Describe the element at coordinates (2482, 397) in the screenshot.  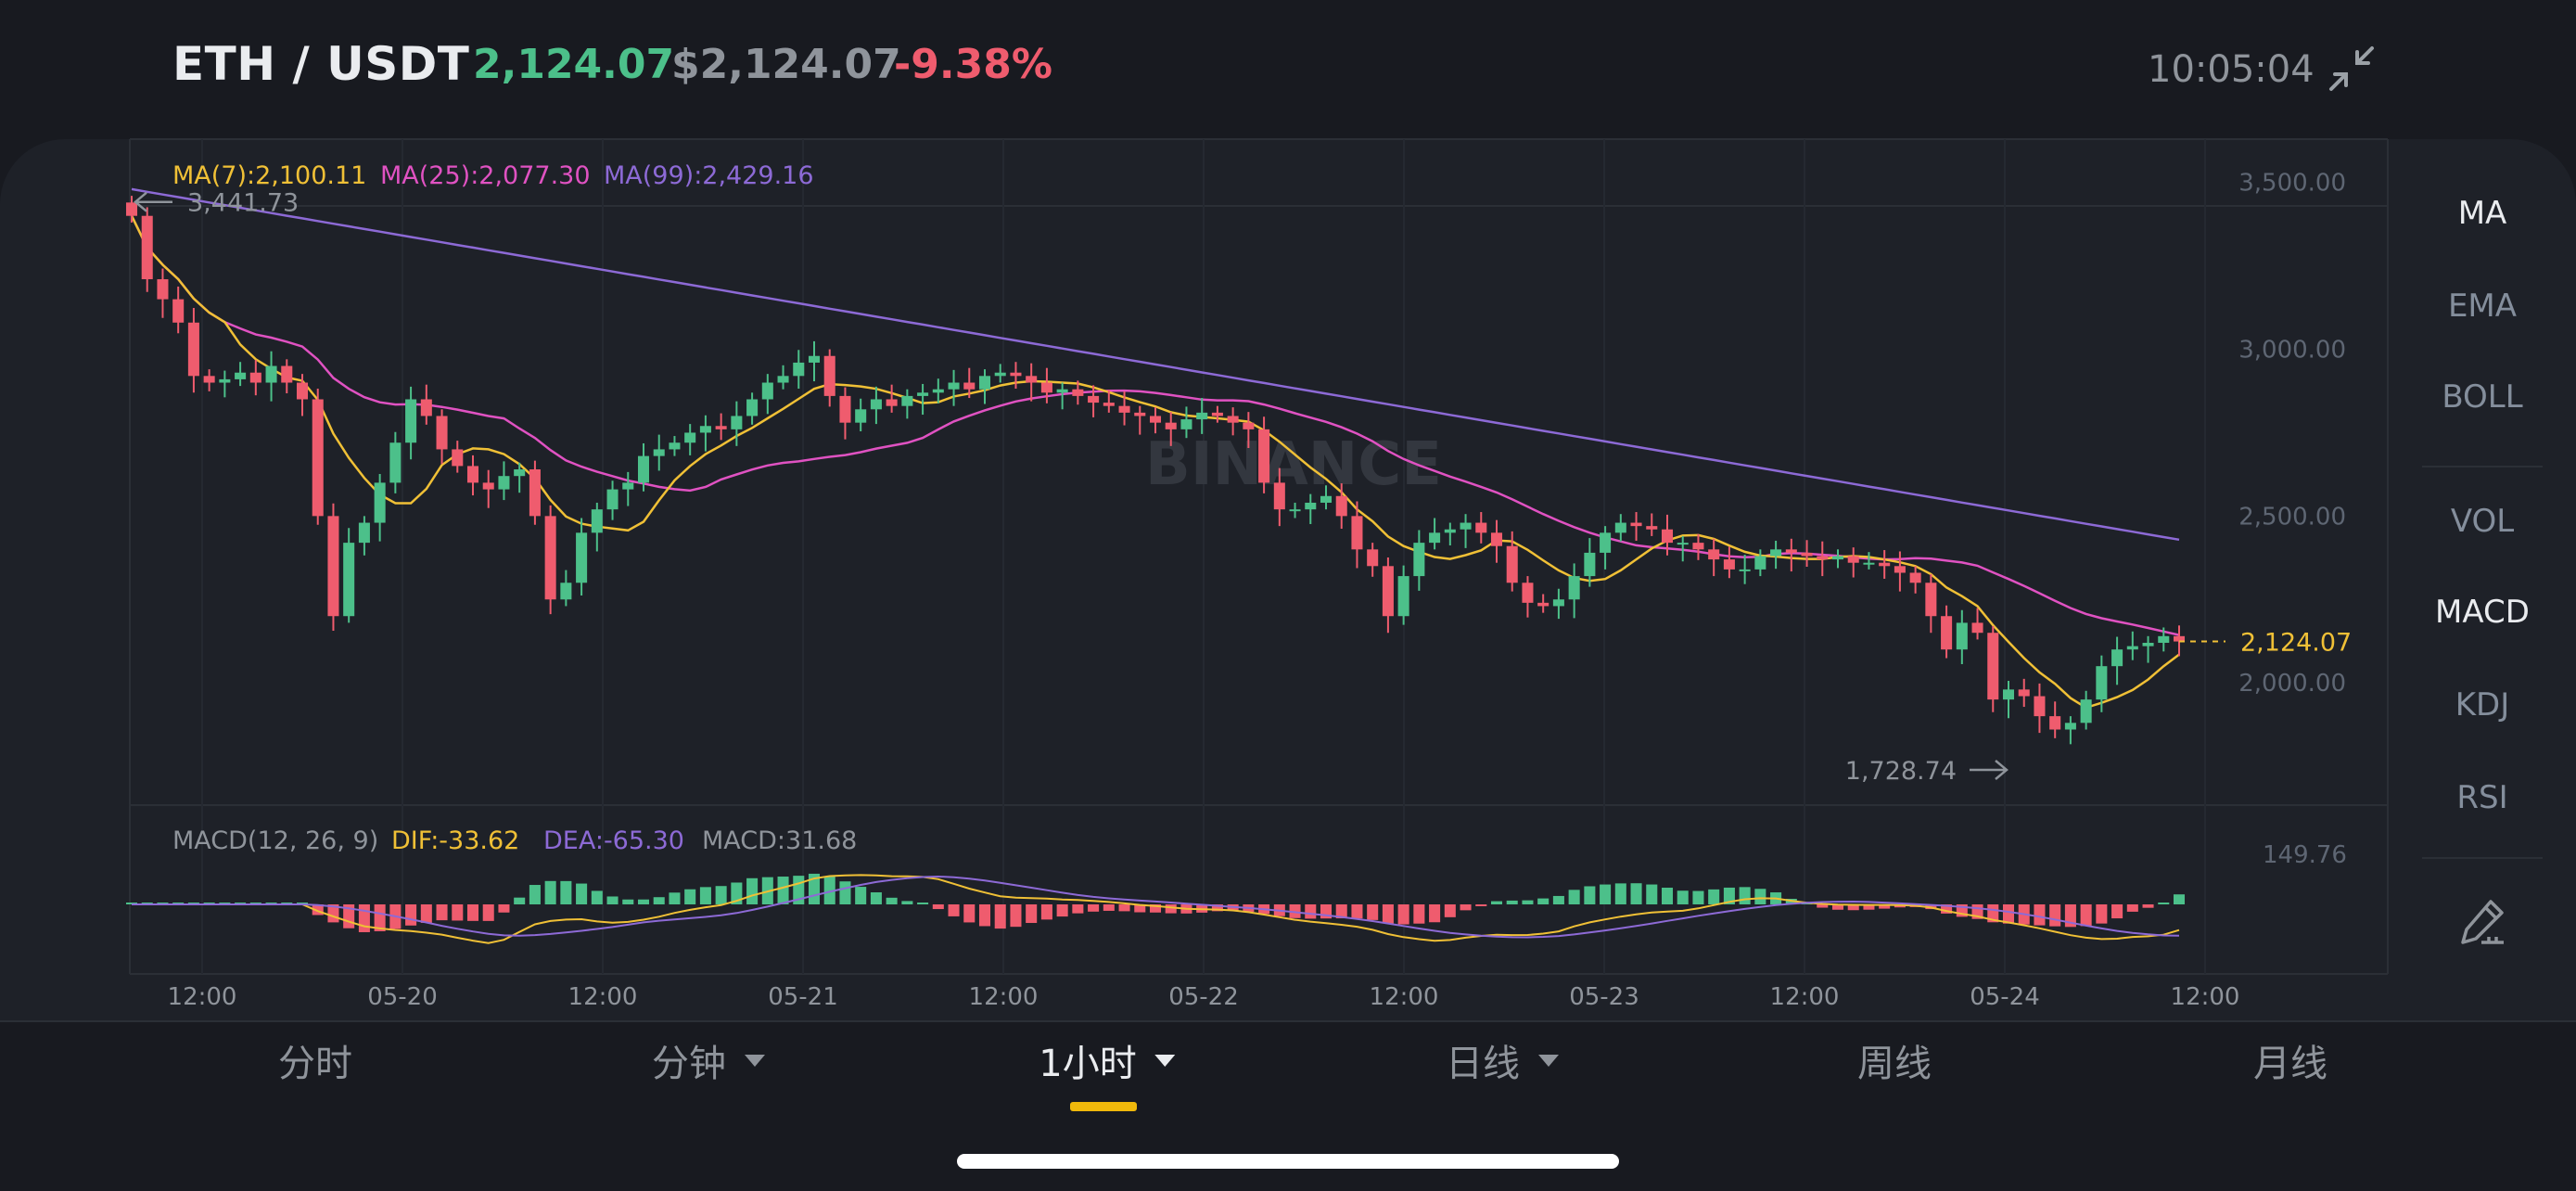
I see `indicator-boll: BOLL` at that location.